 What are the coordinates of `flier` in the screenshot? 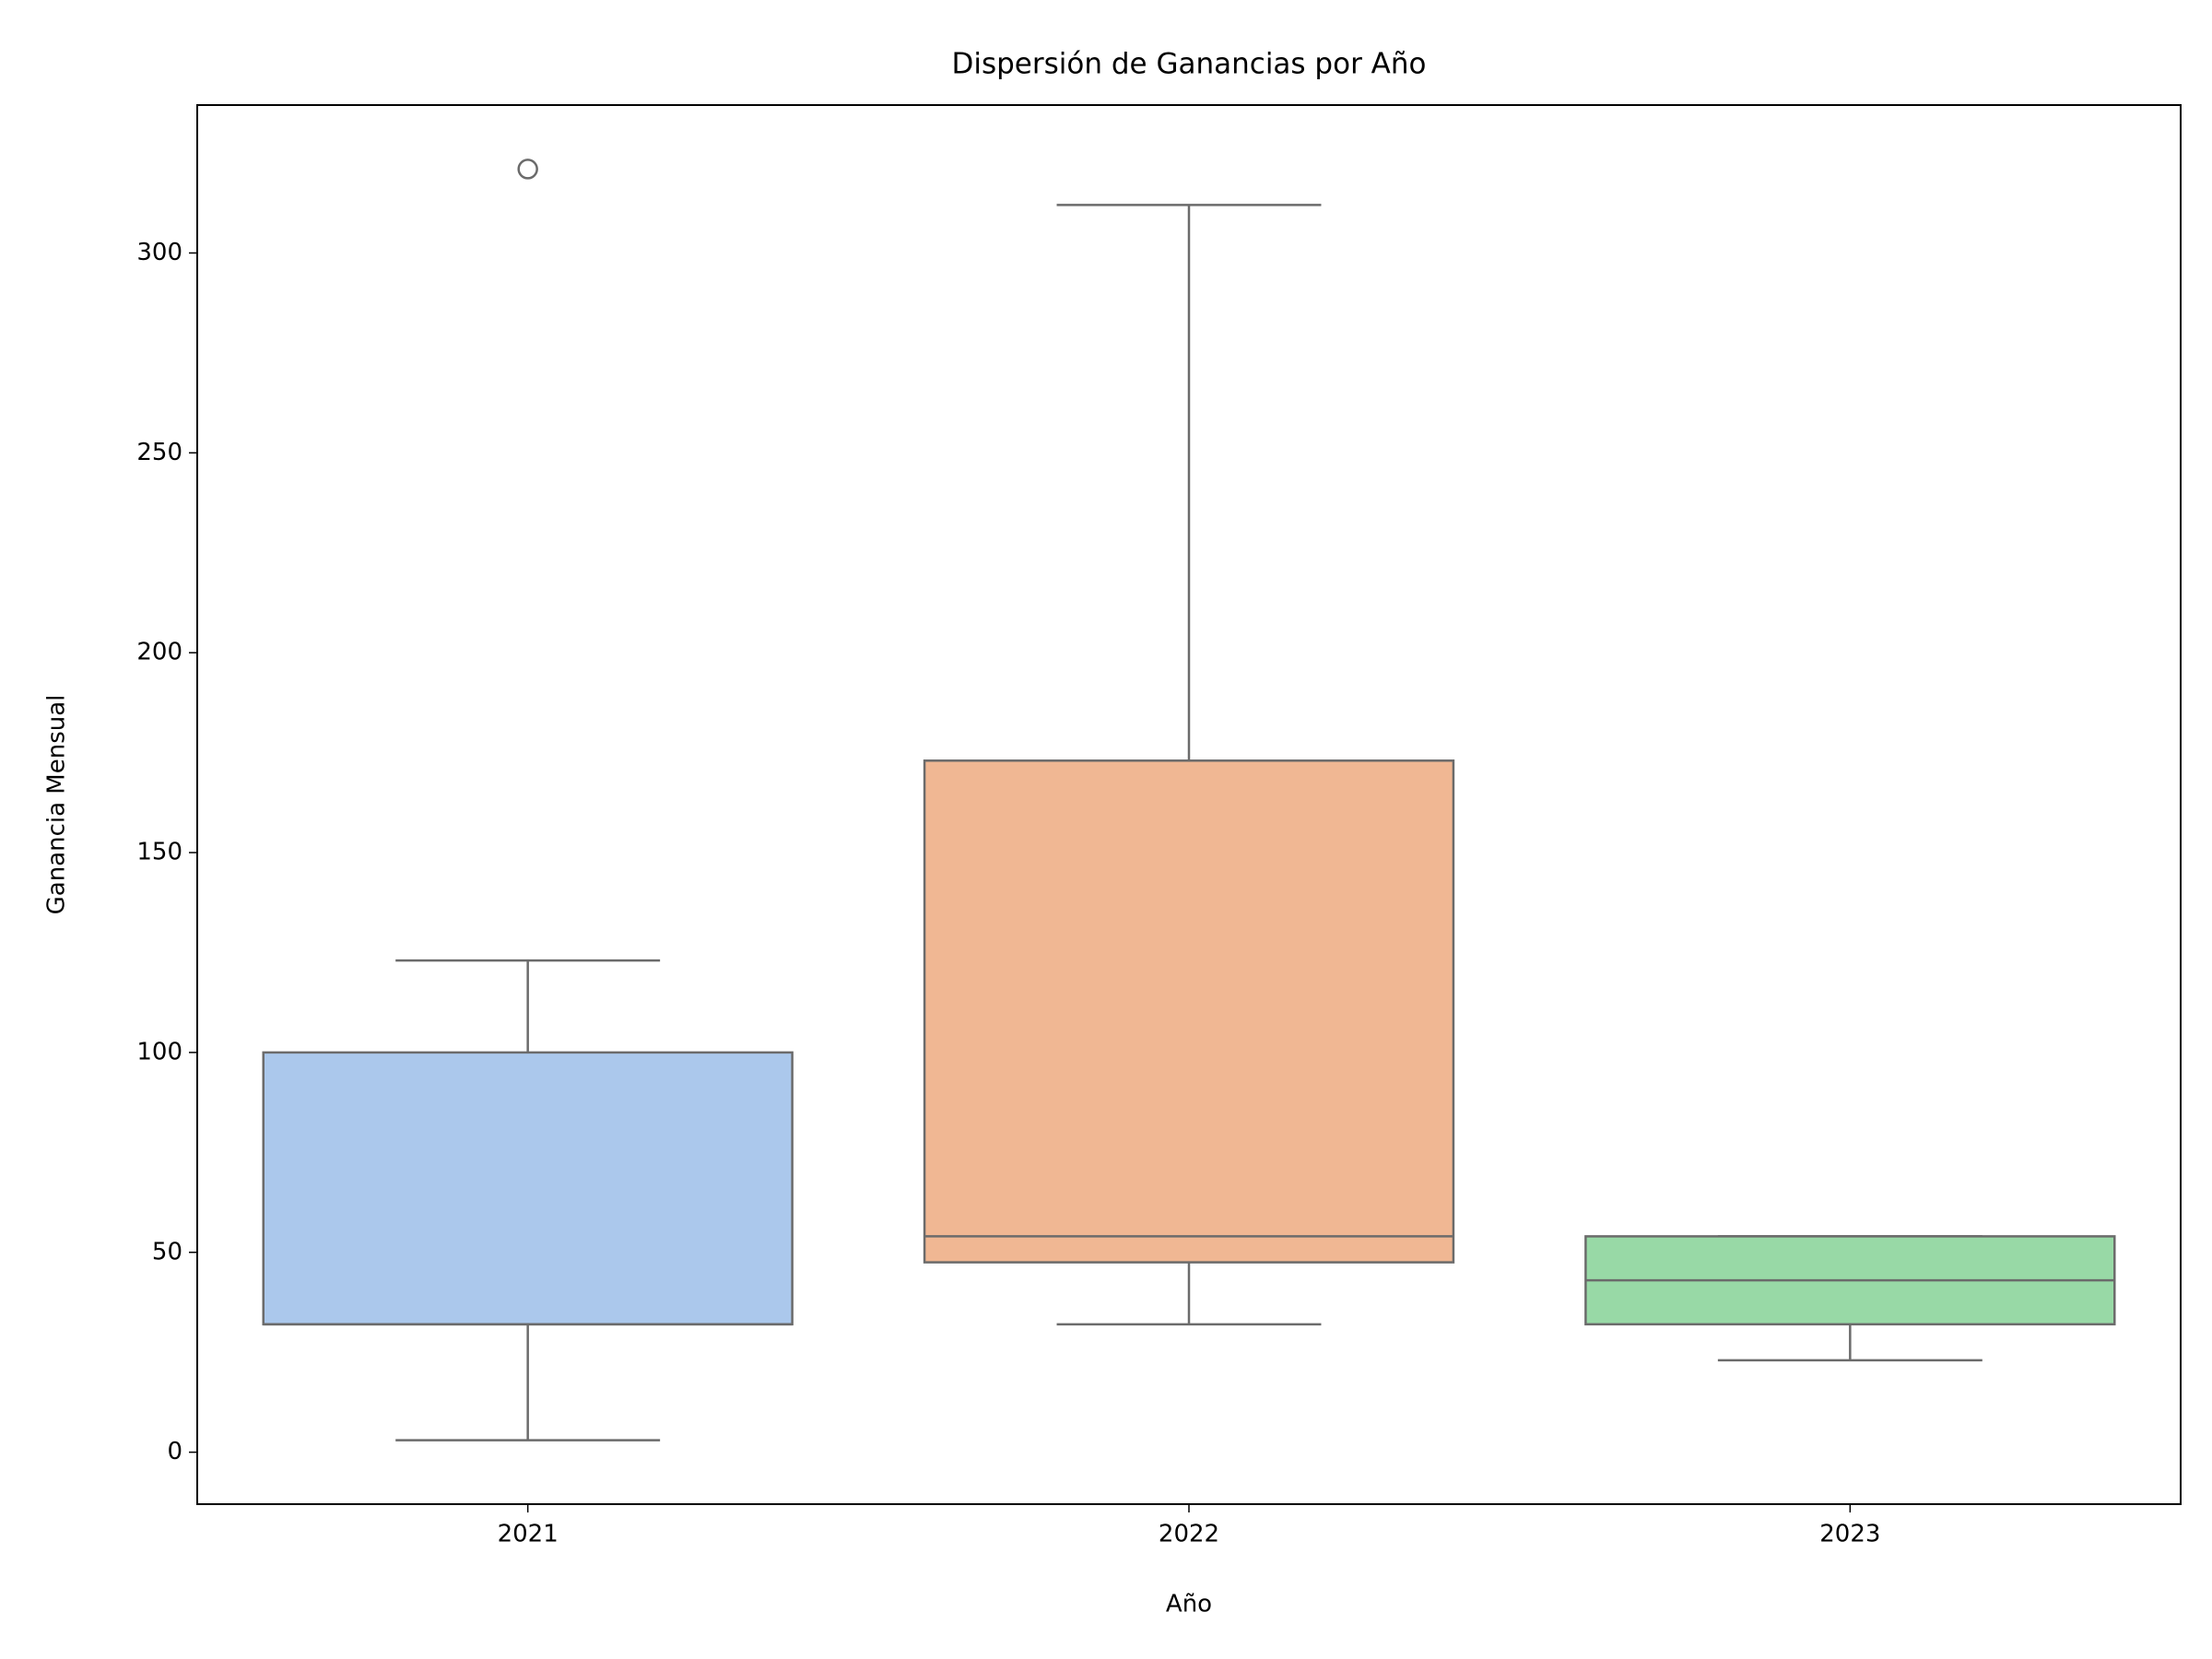 It's located at (527, 169).